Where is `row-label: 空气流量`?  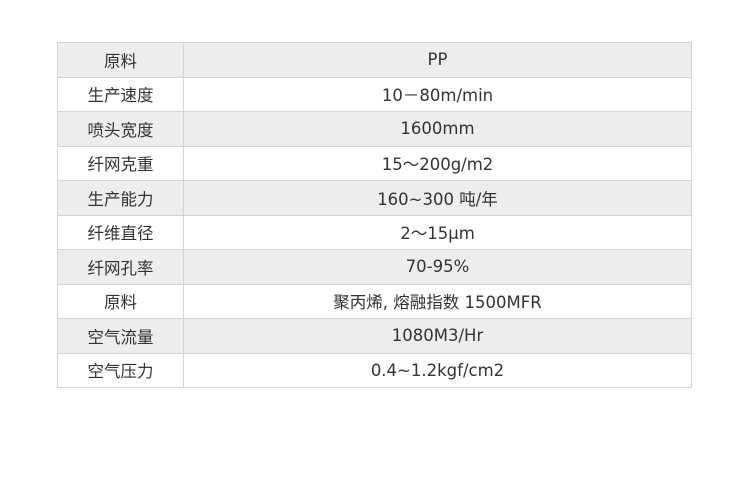 row-label: 空气流量 is located at coordinates (120, 336).